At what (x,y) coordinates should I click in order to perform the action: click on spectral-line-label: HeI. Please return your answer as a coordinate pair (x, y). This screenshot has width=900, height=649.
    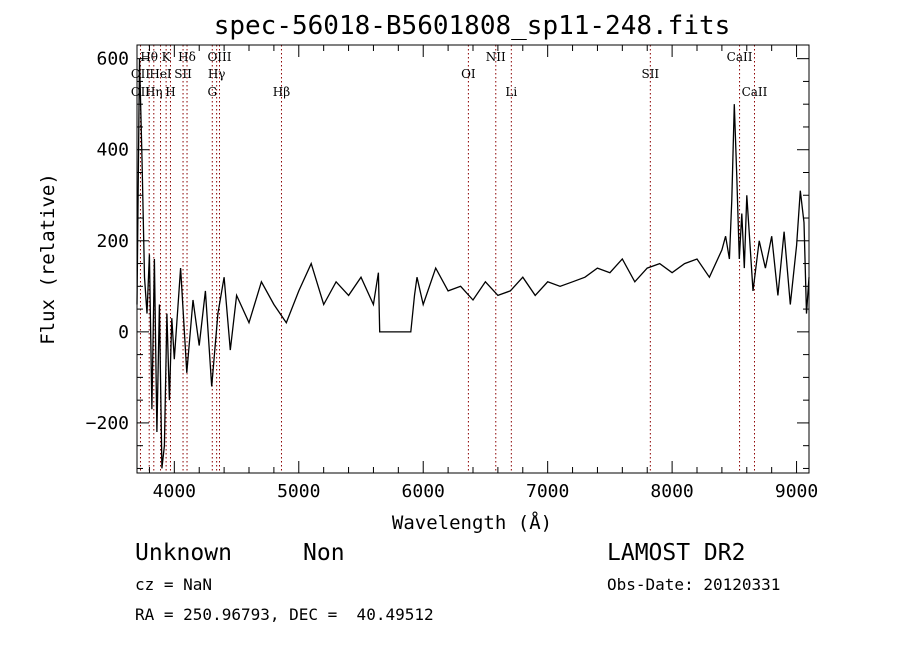
    Looking at the image, I should click on (160, 74).